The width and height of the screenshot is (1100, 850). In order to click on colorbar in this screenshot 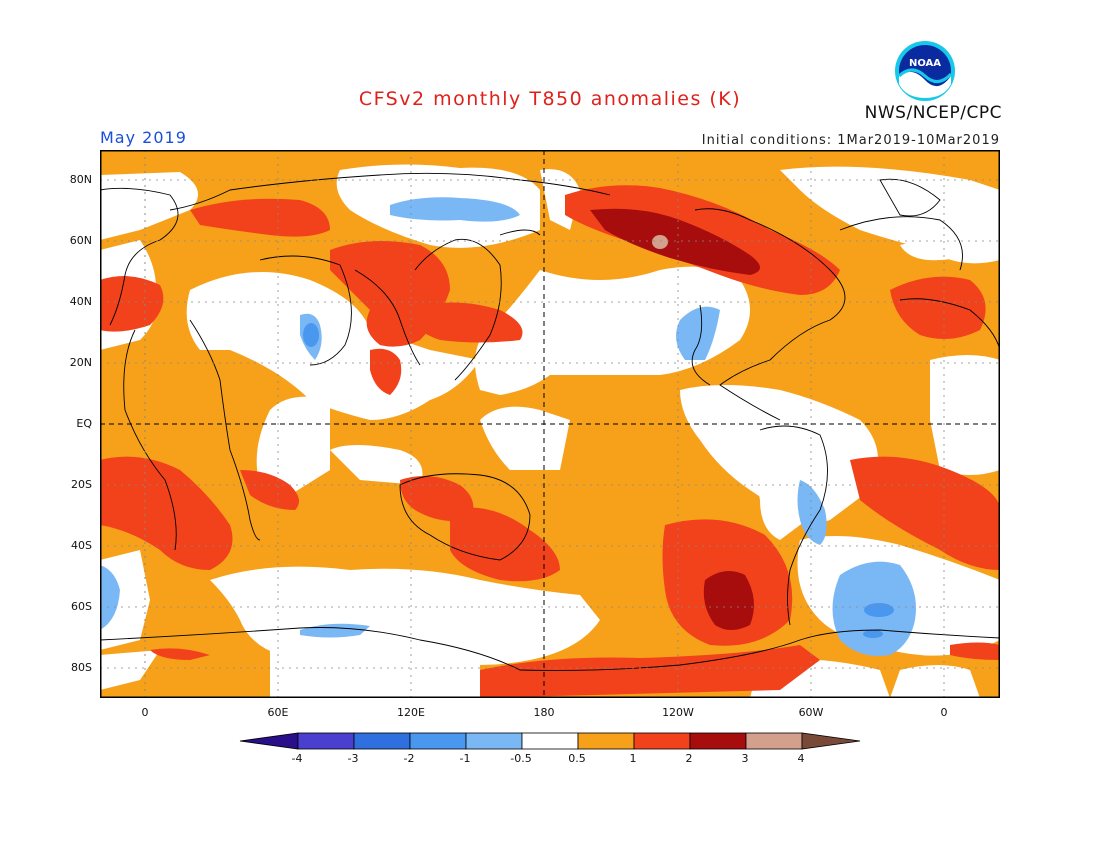, I will do `click(550, 741)`.